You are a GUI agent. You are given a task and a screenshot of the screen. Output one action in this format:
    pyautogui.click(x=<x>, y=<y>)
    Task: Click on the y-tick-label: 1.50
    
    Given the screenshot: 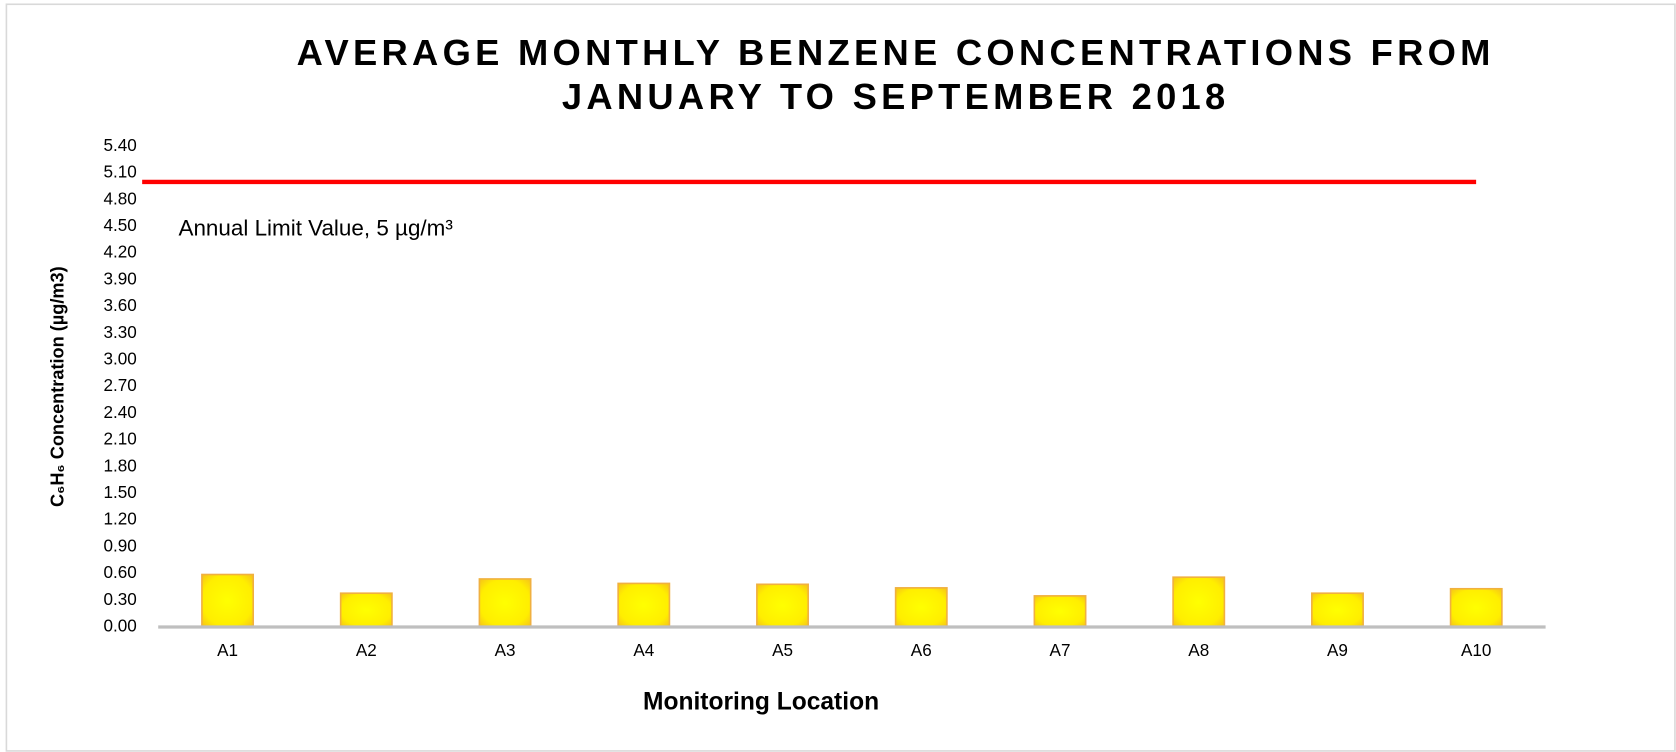 What is the action you would take?
    pyautogui.click(x=120, y=492)
    